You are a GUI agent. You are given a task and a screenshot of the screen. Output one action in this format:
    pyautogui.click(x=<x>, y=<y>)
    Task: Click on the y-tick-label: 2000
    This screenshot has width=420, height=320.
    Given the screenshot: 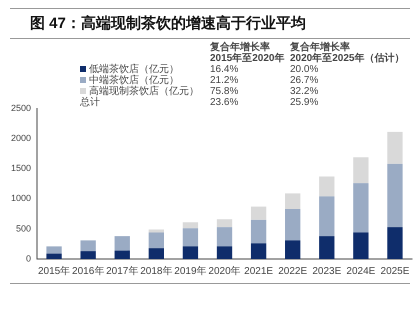 What is the action you would take?
    pyautogui.click(x=21, y=138)
    